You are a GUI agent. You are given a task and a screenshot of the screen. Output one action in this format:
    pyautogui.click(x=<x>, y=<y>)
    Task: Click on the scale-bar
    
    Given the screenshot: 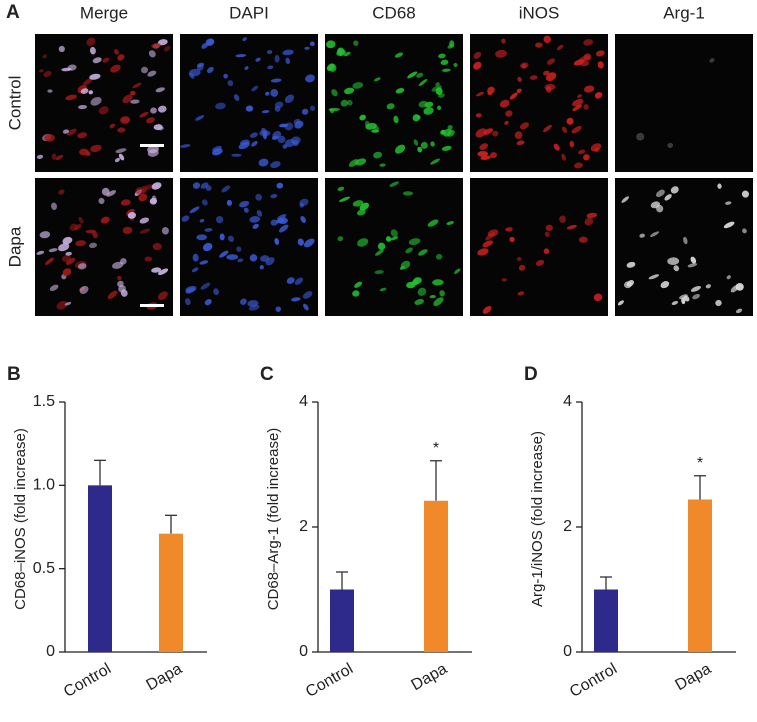 What is the action you would take?
    pyautogui.click(x=152, y=145)
    